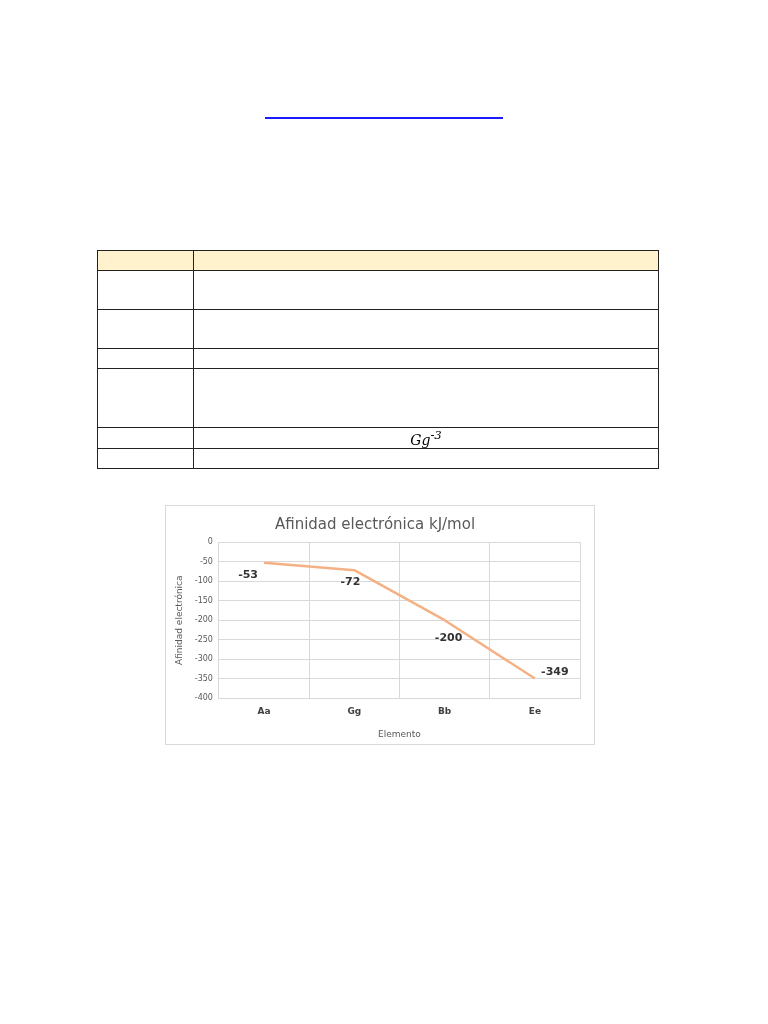 Image resolution: width=768 pixels, height=1024 pixels. What do you see at coordinates (203, 639) in the screenshot?
I see `y-tick-label: -250` at bounding box center [203, 639].